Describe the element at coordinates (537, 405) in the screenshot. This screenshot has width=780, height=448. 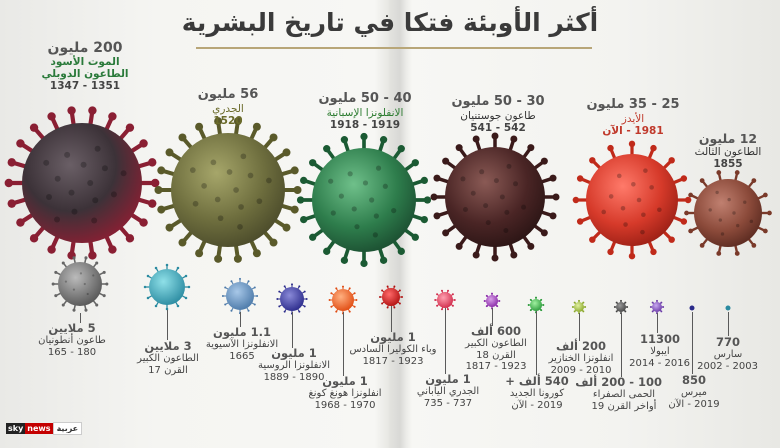
I see `pandemic-years: 2019 - الآن` at that location.